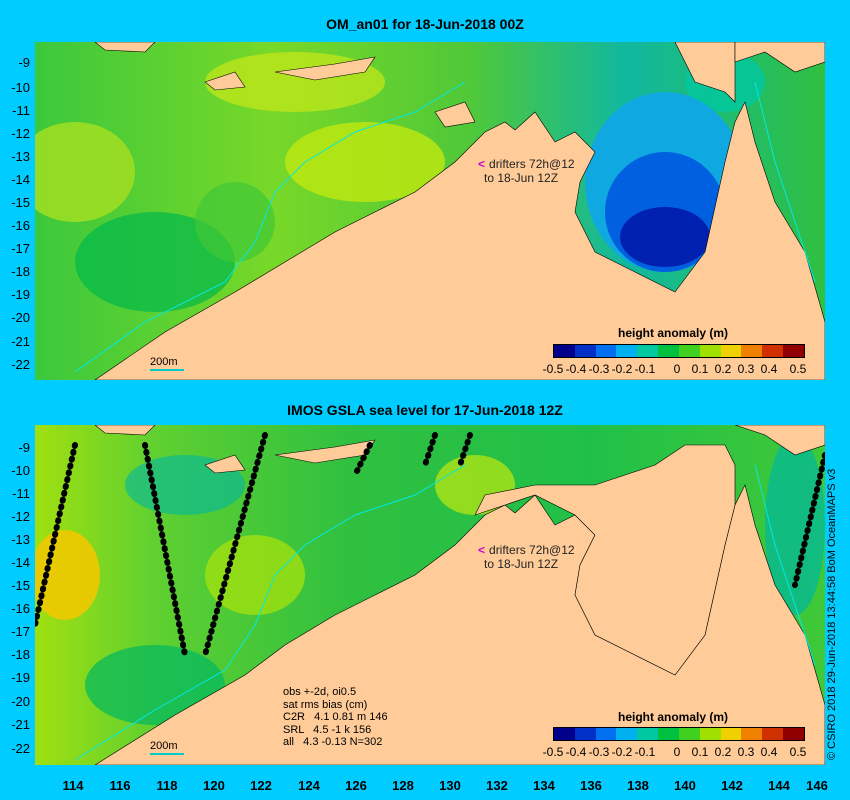 The image size is (850, 800). I want to click on lon-label: 118, so click(167, 785).